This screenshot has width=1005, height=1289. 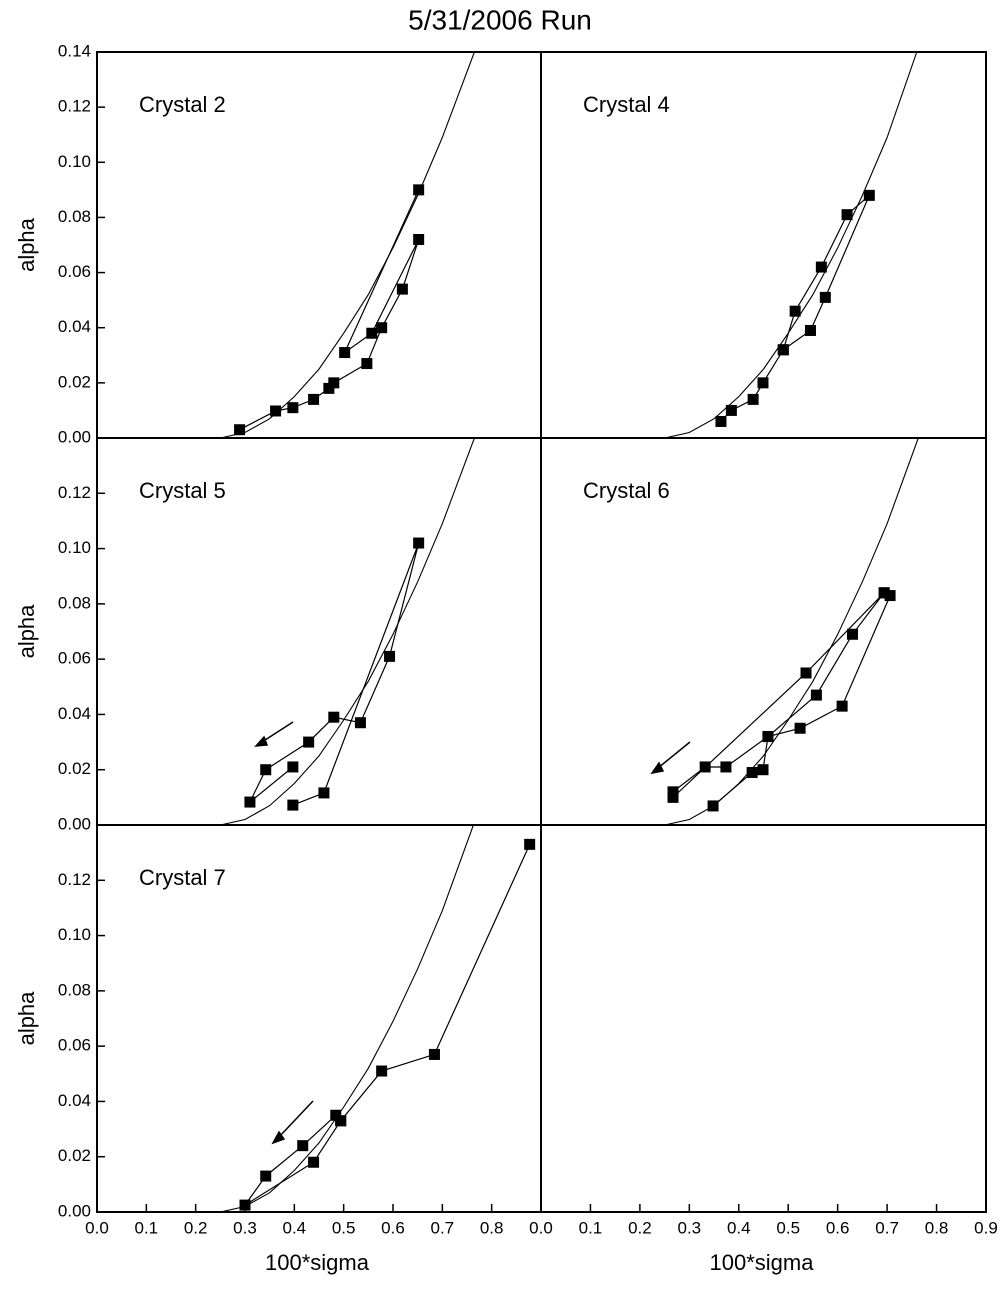 What do you see at coordinates (640, 1227) in the screenshot?
I see `x-tick-label: 0.2` at bounding box center [640, 1227].